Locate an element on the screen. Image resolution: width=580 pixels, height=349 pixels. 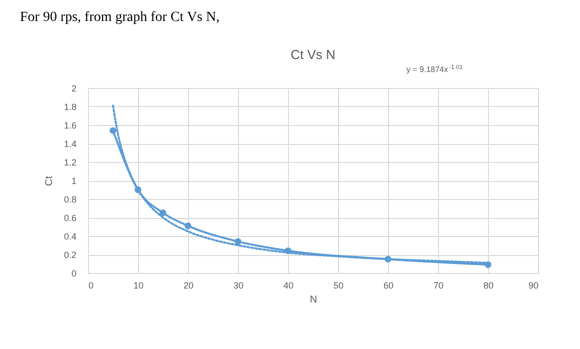
y-tick-label: 0.8 is located at coordinates (70, 199).